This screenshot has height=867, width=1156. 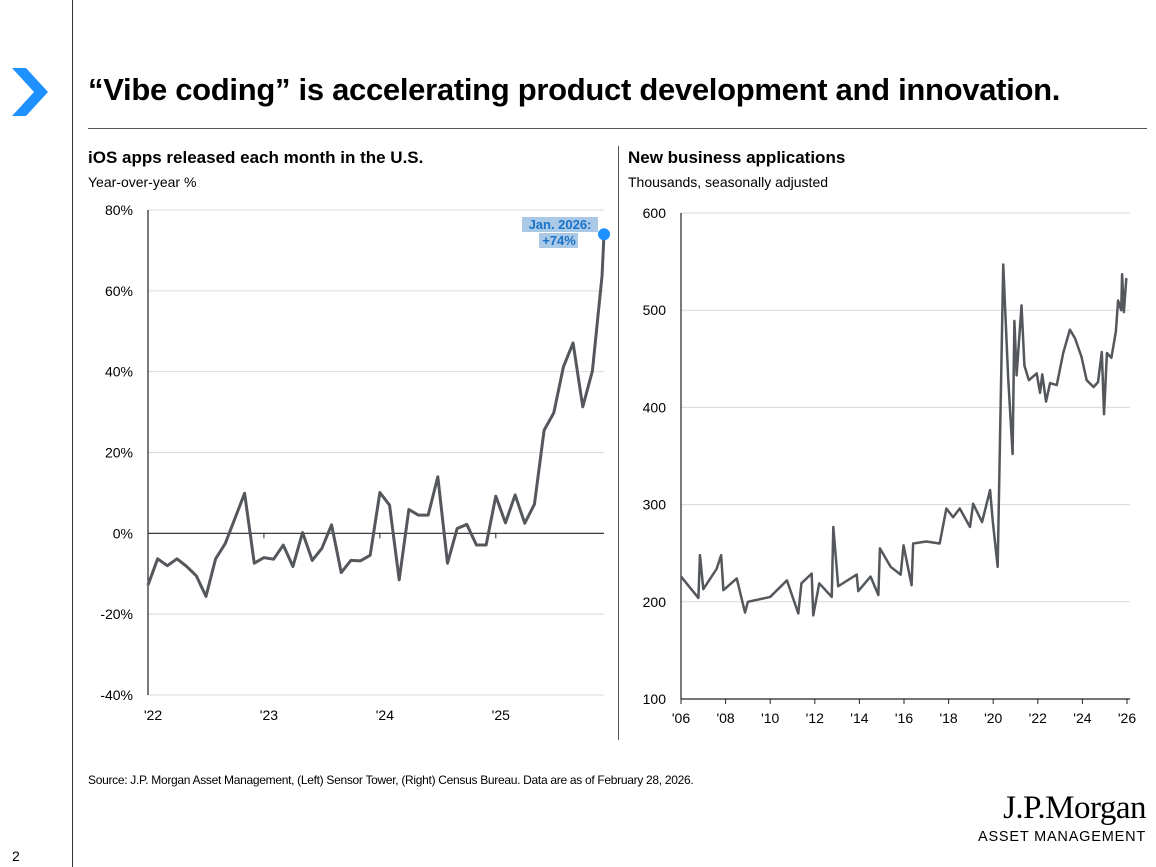 I want to click on y-tick-label: -20%, so click(x=116, y=614).